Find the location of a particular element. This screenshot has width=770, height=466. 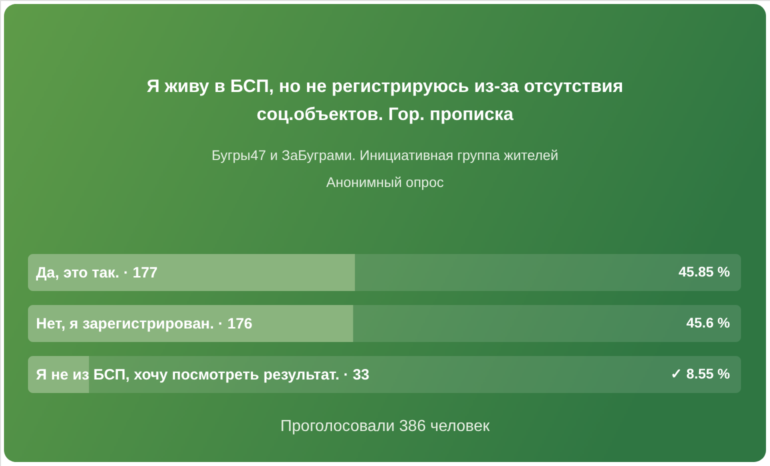

chart-title: Я живу в БСП, но не регистрируюсь из-за отсутствия соц.объектов. Гор. прописка is located at coordinates (385, 100).